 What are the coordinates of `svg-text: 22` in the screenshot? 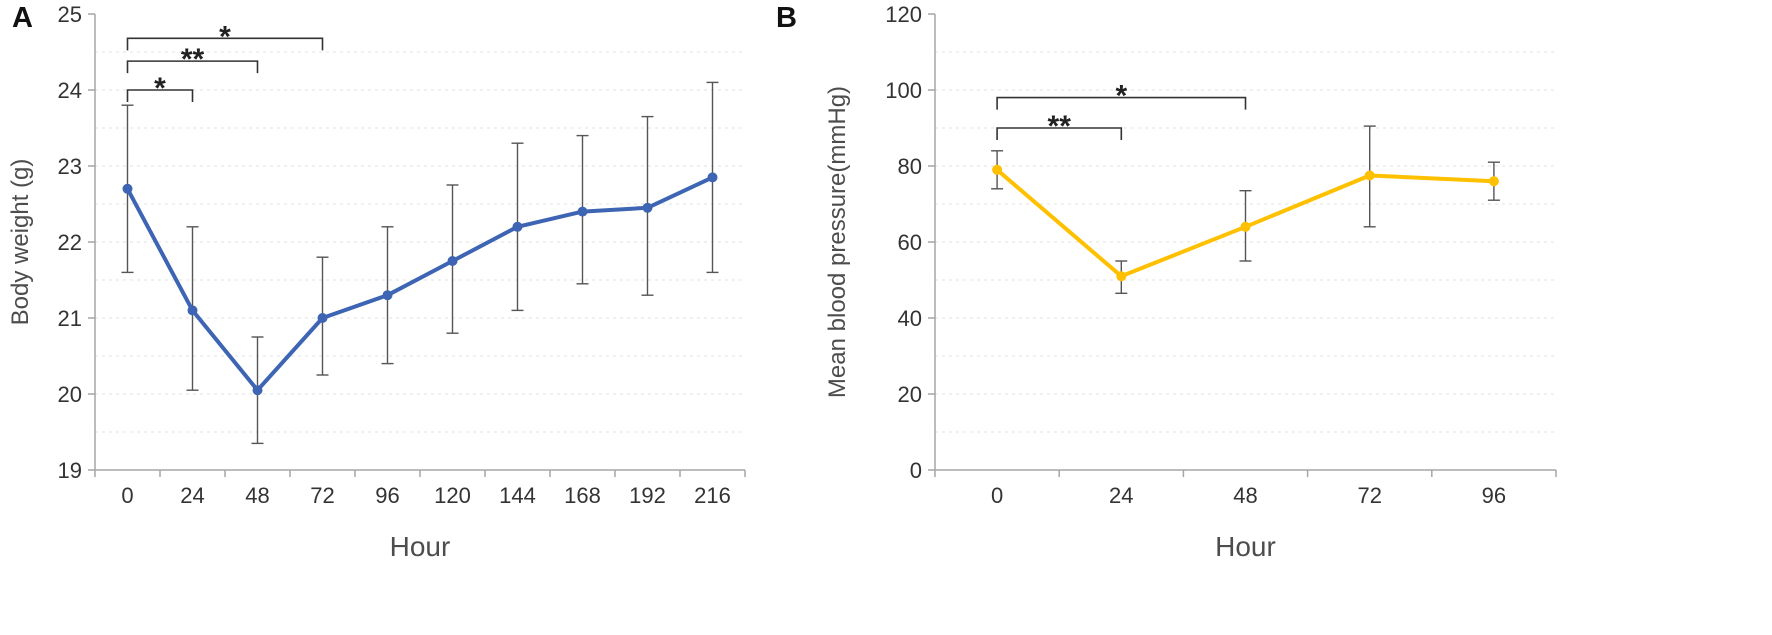 It's located at (70, 242).